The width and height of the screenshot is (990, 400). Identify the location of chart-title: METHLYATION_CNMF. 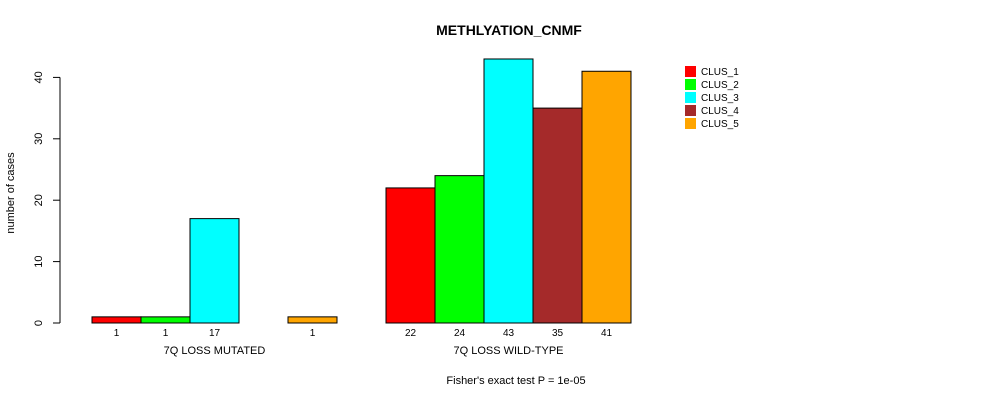
(509, 30).